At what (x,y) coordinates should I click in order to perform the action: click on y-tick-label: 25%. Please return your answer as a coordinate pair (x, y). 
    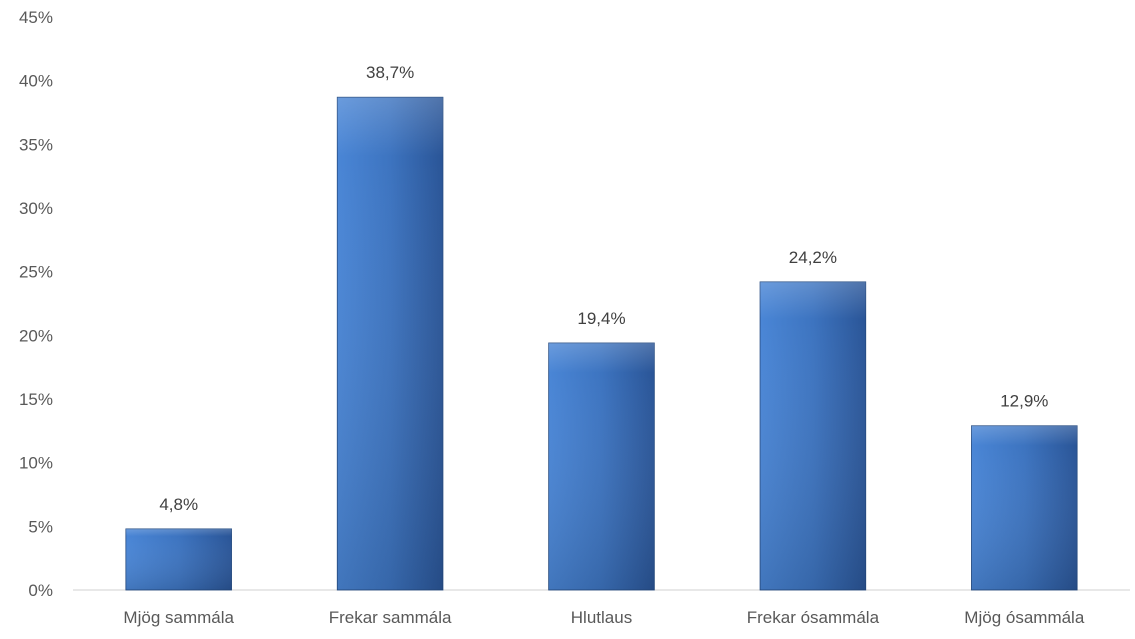
    Looking at the image, I should click on (36, 272).